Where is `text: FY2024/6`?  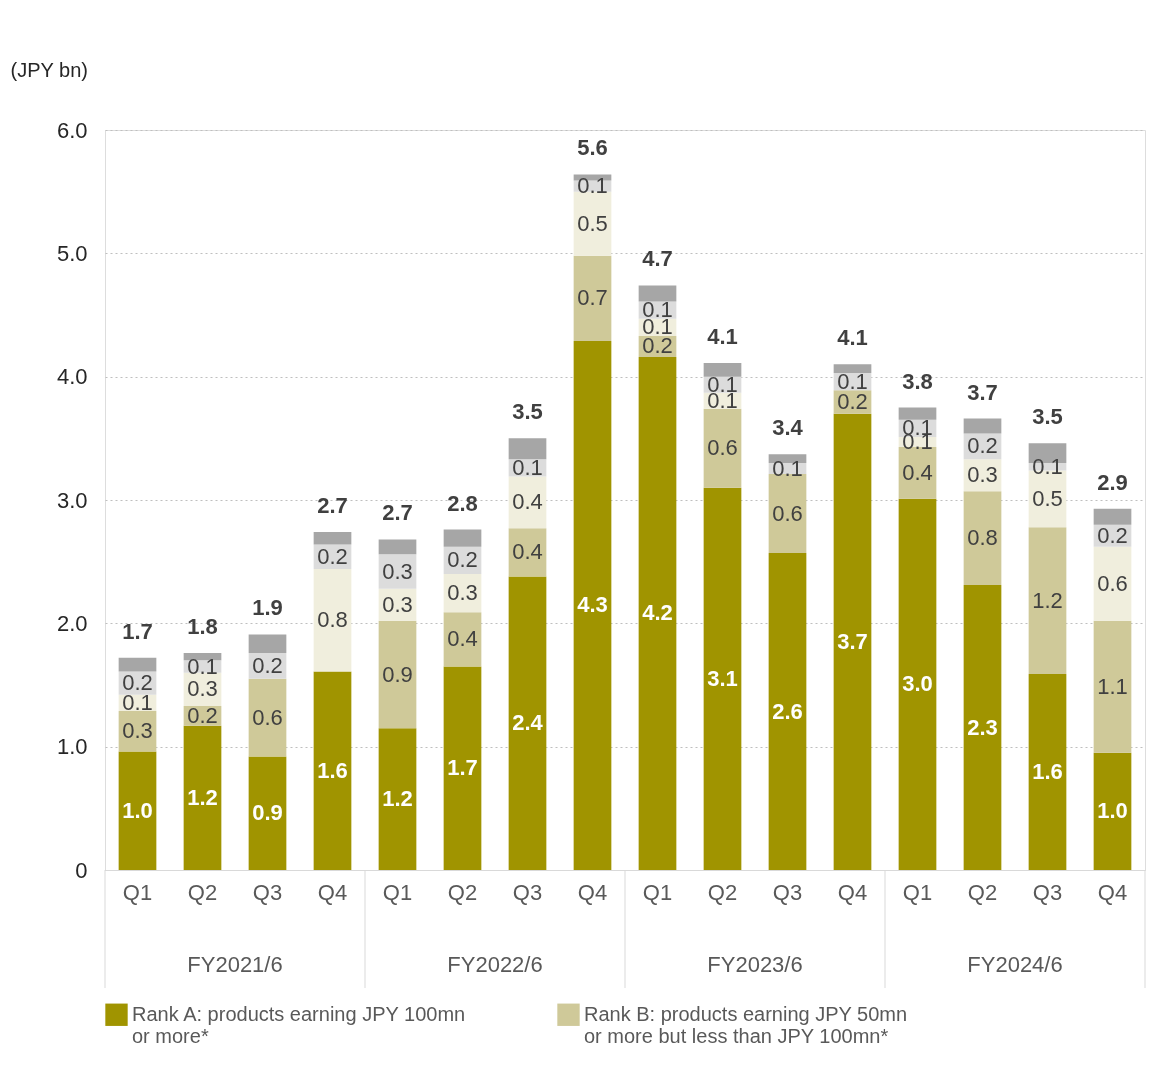
text: FY2024/6 is located at coordinates (1015, 964).